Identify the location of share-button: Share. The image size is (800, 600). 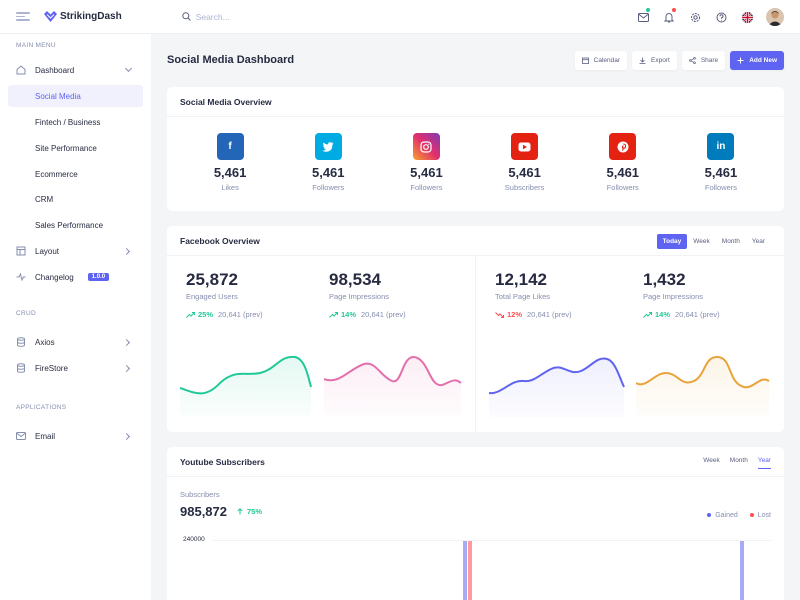
(703, 60).